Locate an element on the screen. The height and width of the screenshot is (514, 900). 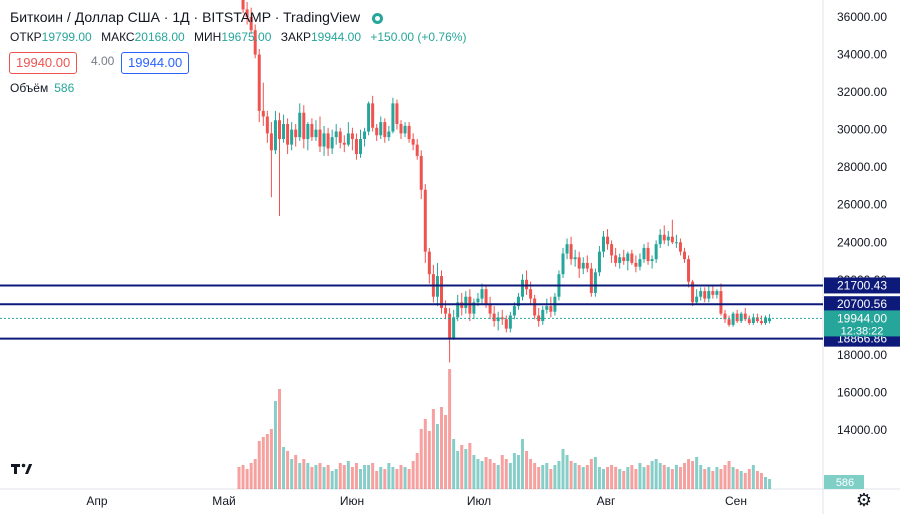
volume-label: Объём is located at coordinates (29, 88).